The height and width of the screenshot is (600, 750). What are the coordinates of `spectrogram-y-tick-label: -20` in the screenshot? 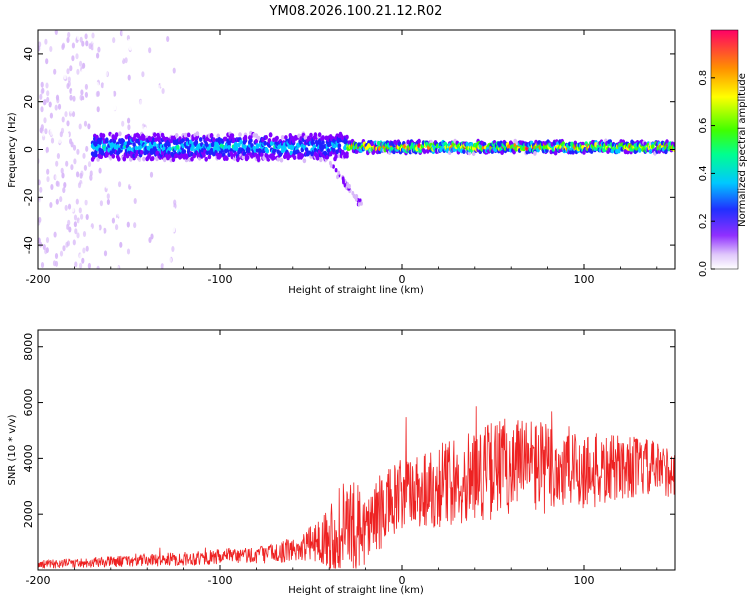 It's located at (28, 197).